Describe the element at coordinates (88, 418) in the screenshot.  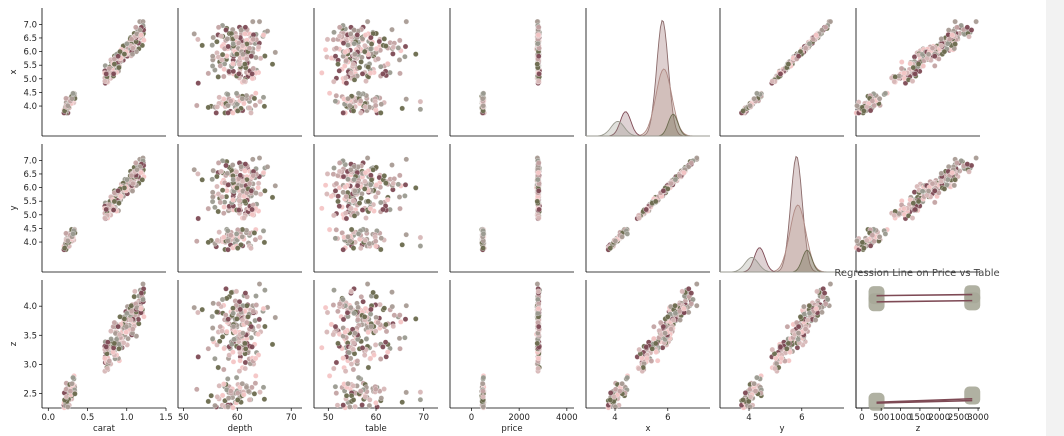
I see `x-tick-label: 0.5` at that location.